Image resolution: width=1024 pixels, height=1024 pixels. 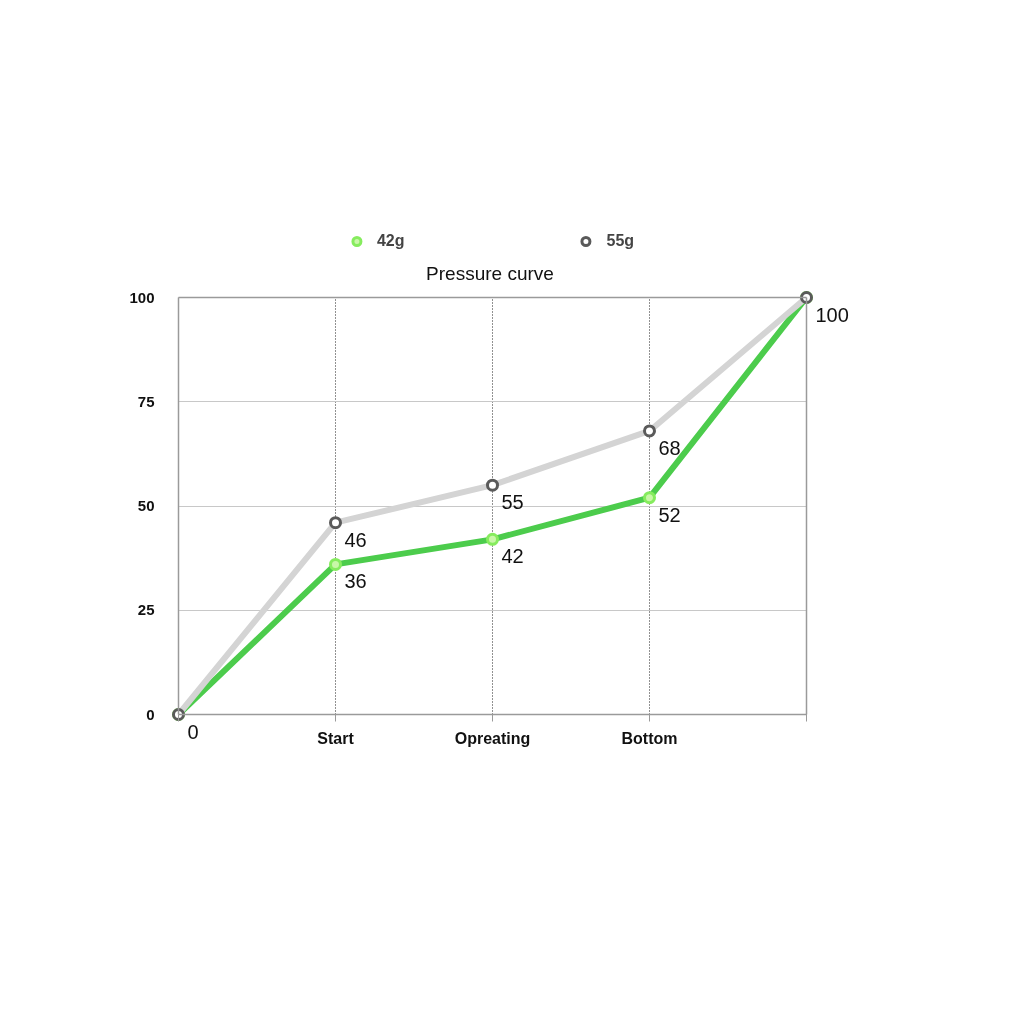 I want to click on y-tick-label: 0, so click(x=150, y=714).